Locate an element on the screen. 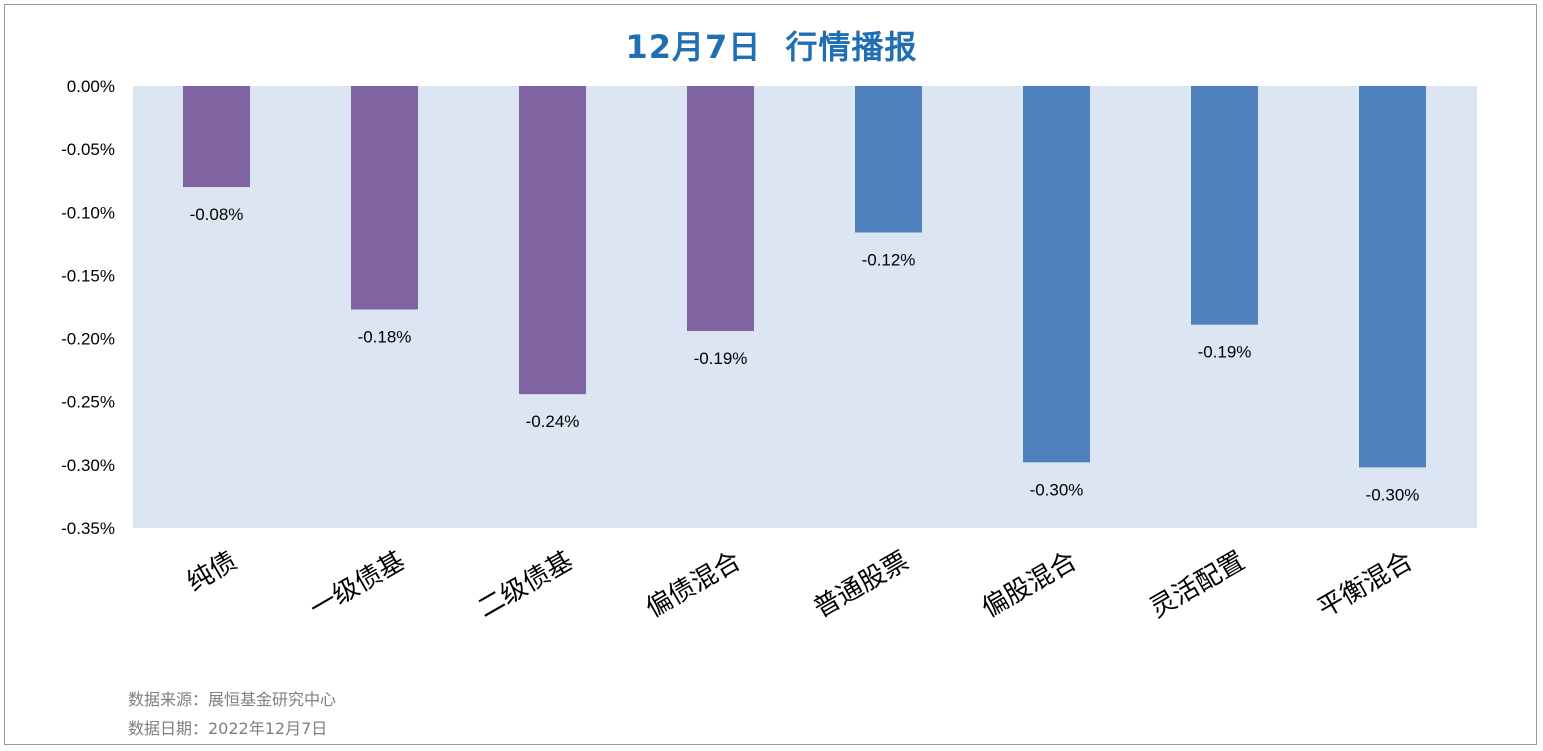 This screenshot has width=1543, height=751. x-tick-label: 纯债 is located at coordinates (212, 572).